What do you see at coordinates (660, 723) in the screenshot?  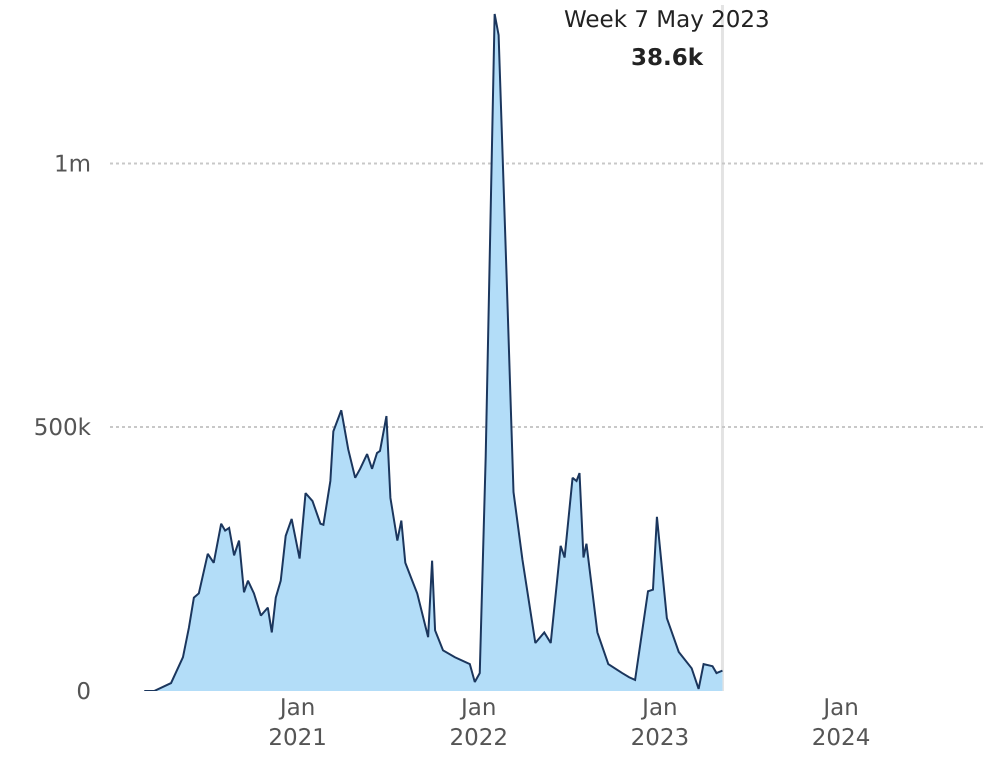 I see `x-tick-label: Jan 2023` at bounding box center [660, 723].